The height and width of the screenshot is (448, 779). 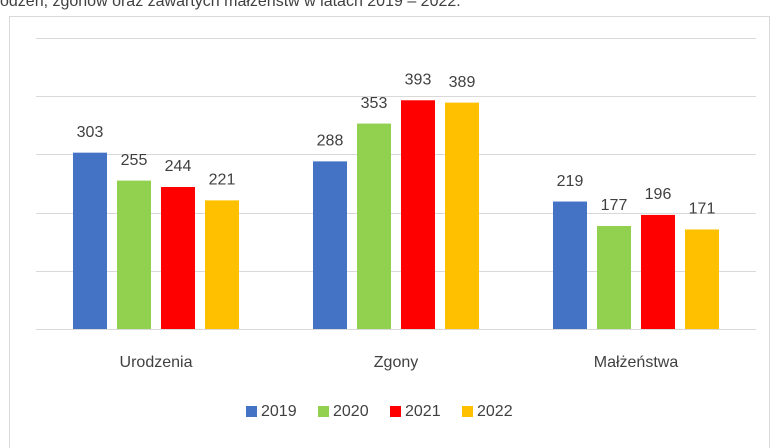 What do you see at coordinates (178, 166) in the screenshot?
I see `data-label: 244` at bounding box center [178, 166].